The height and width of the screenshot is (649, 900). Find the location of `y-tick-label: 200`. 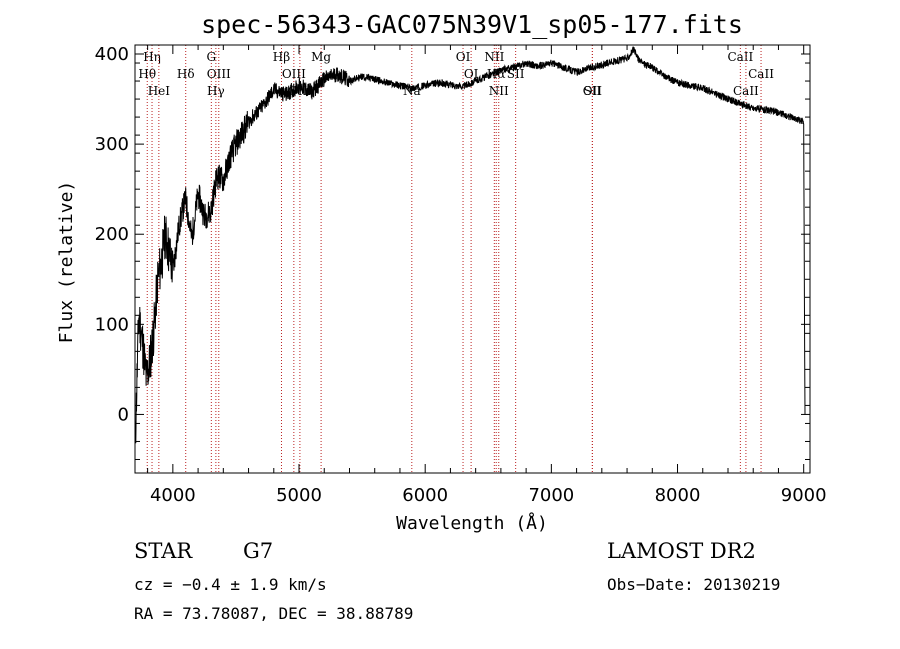

y-tick-label: 200 is located at coordinates (112, 234).